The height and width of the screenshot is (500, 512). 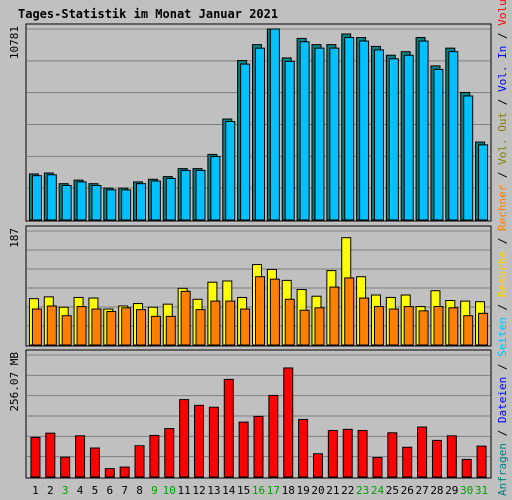 I want to click on x-tick-label-day-3: 3, so click(x=65, y=490).